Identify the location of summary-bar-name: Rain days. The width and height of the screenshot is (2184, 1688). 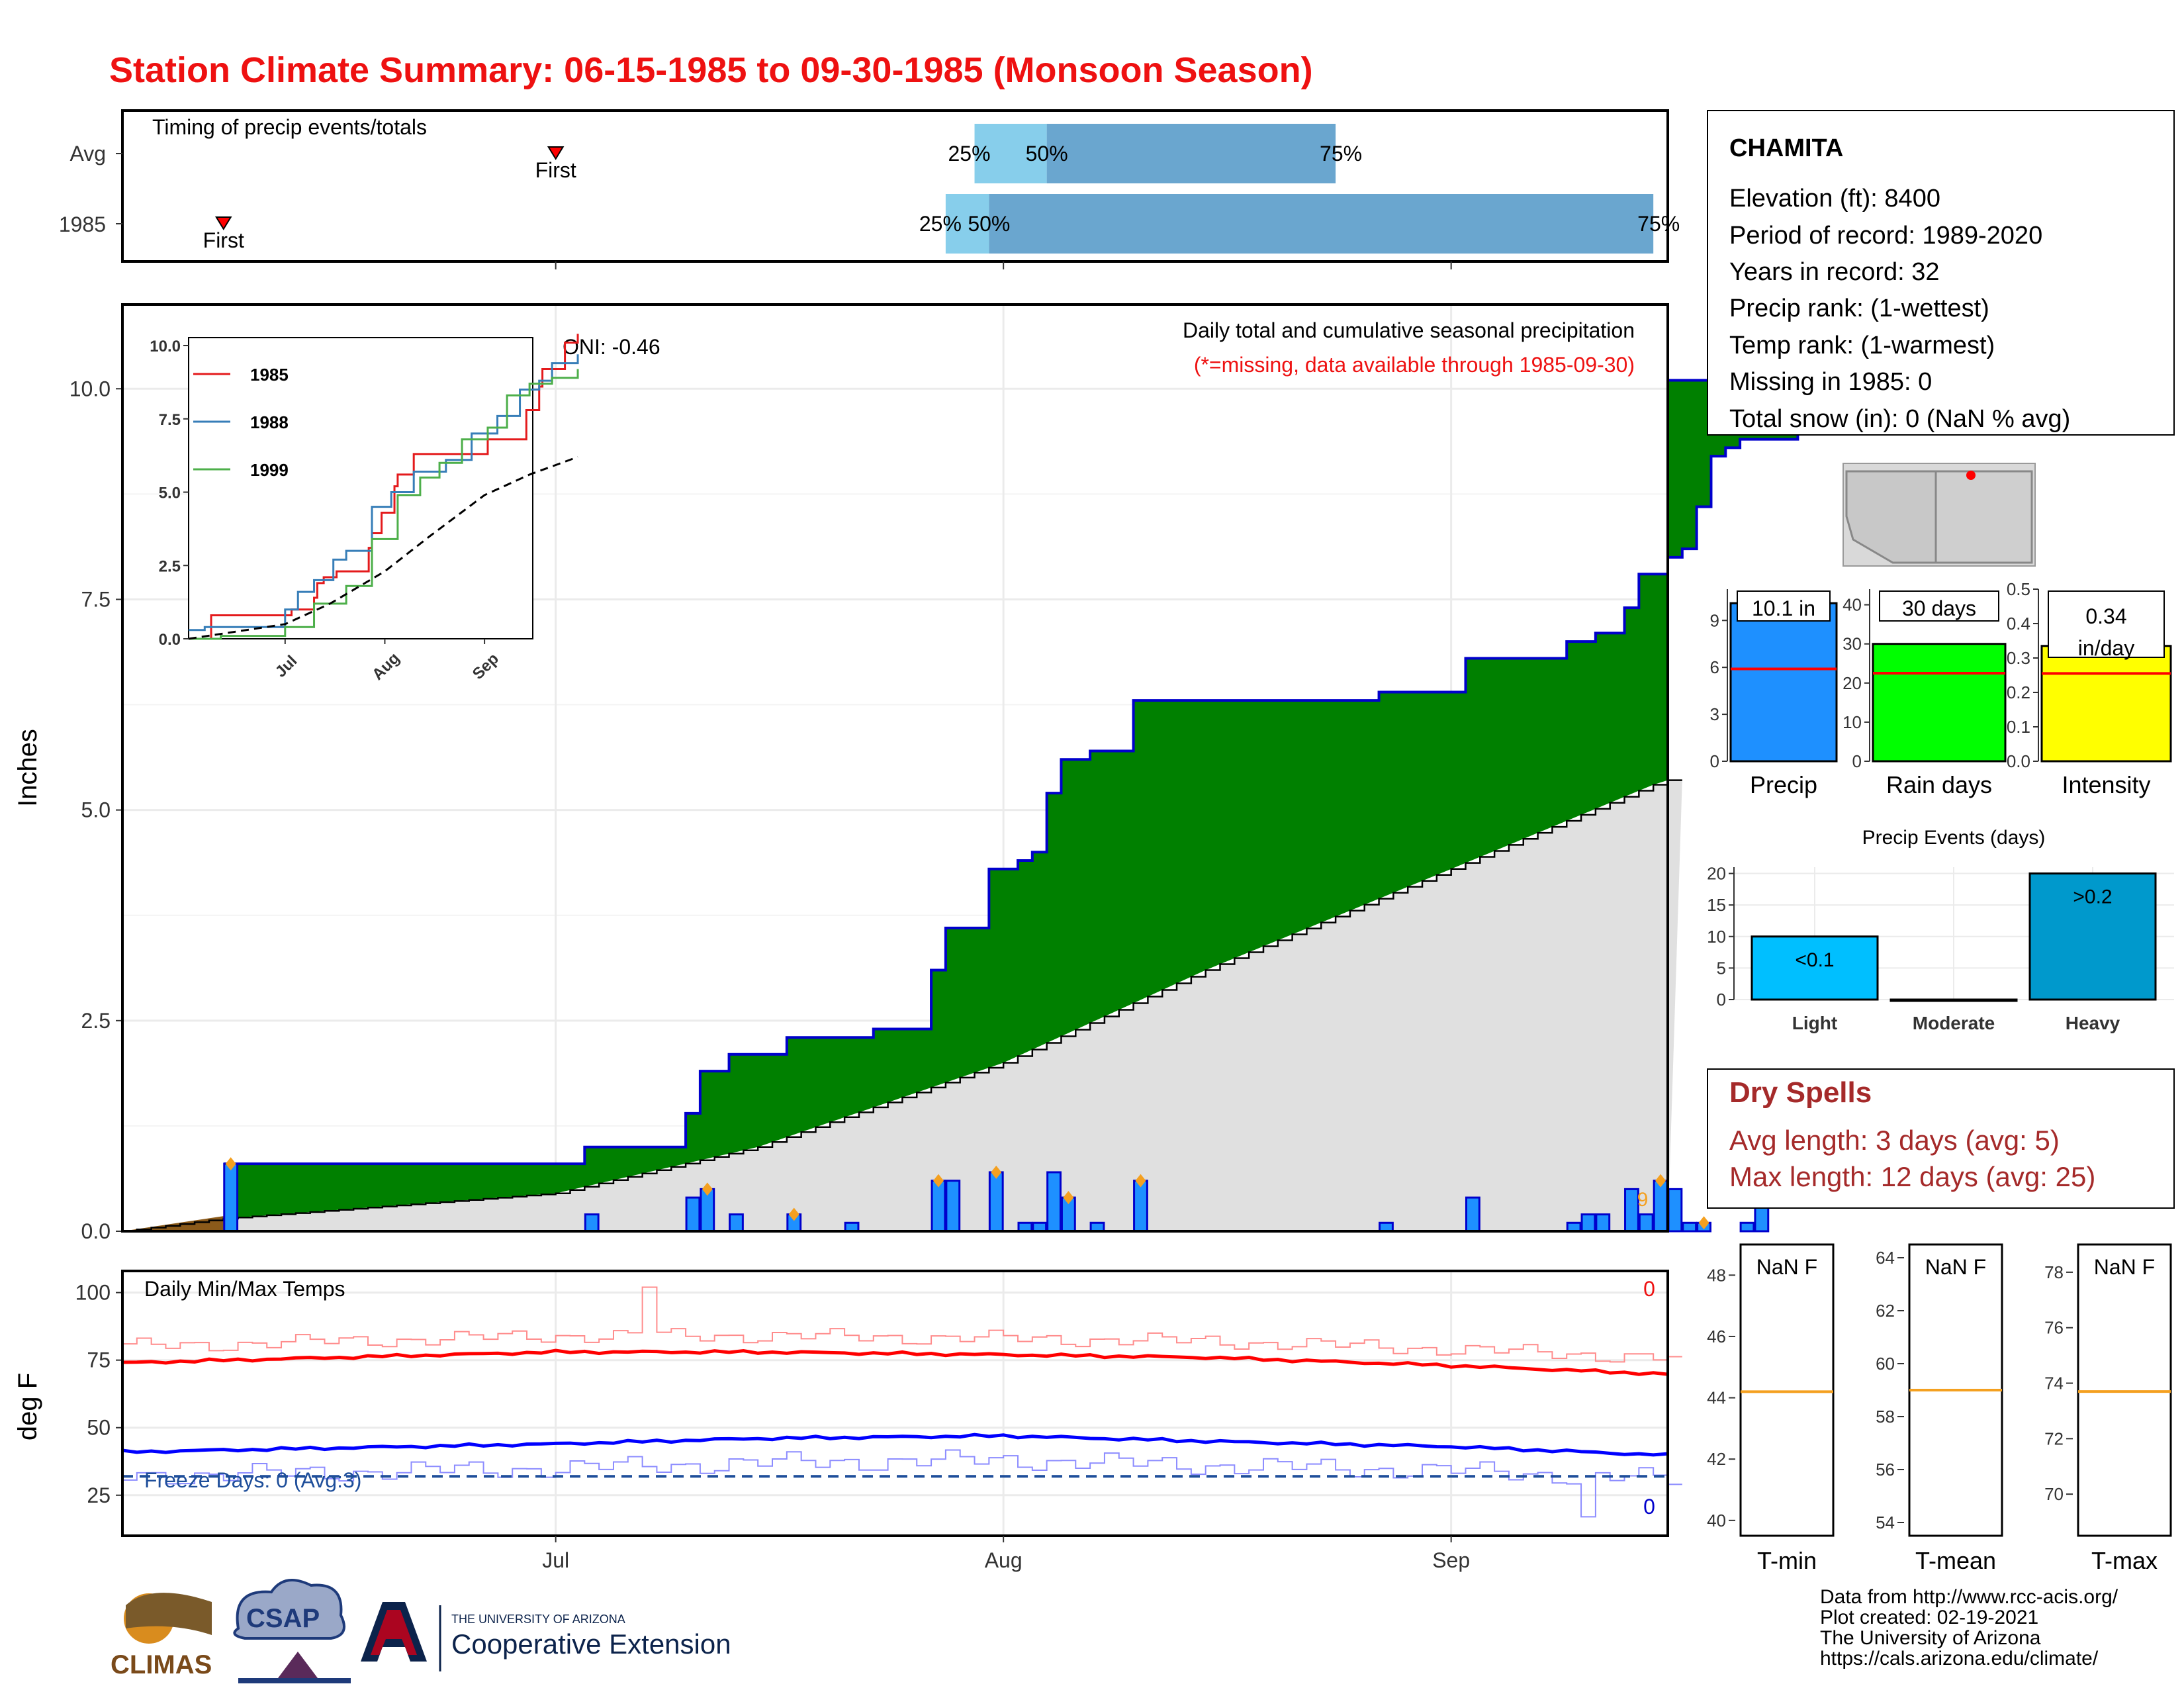
(1939, 784).